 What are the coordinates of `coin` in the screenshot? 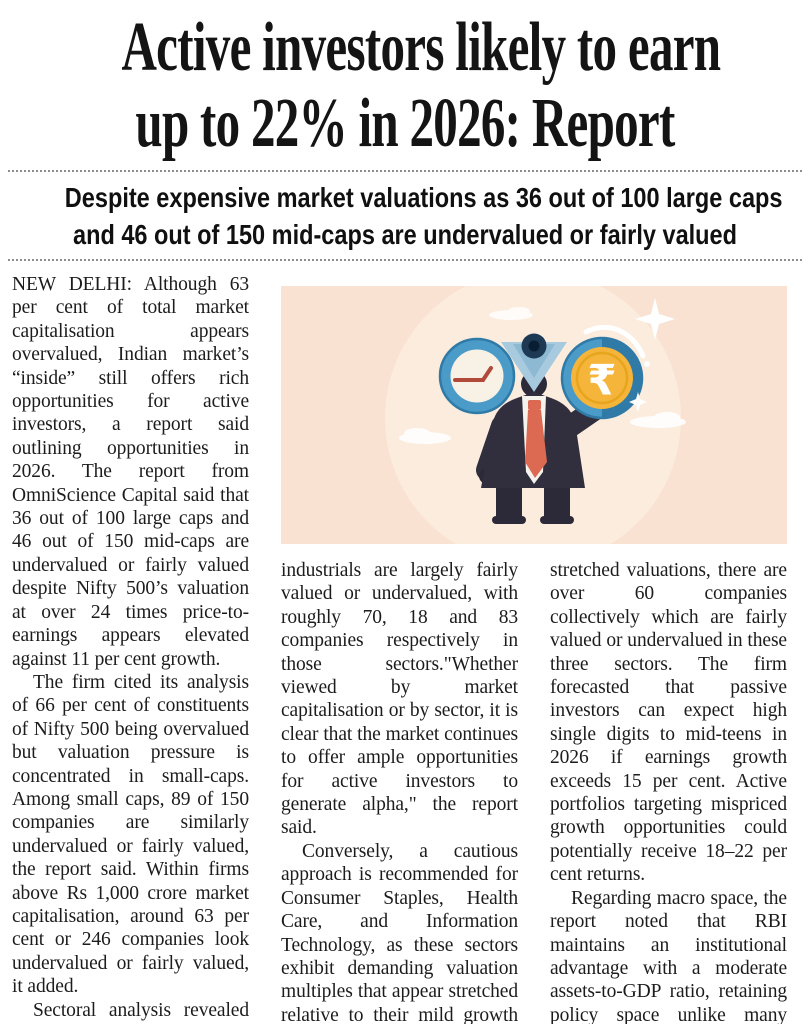 It's located at (602, 378).